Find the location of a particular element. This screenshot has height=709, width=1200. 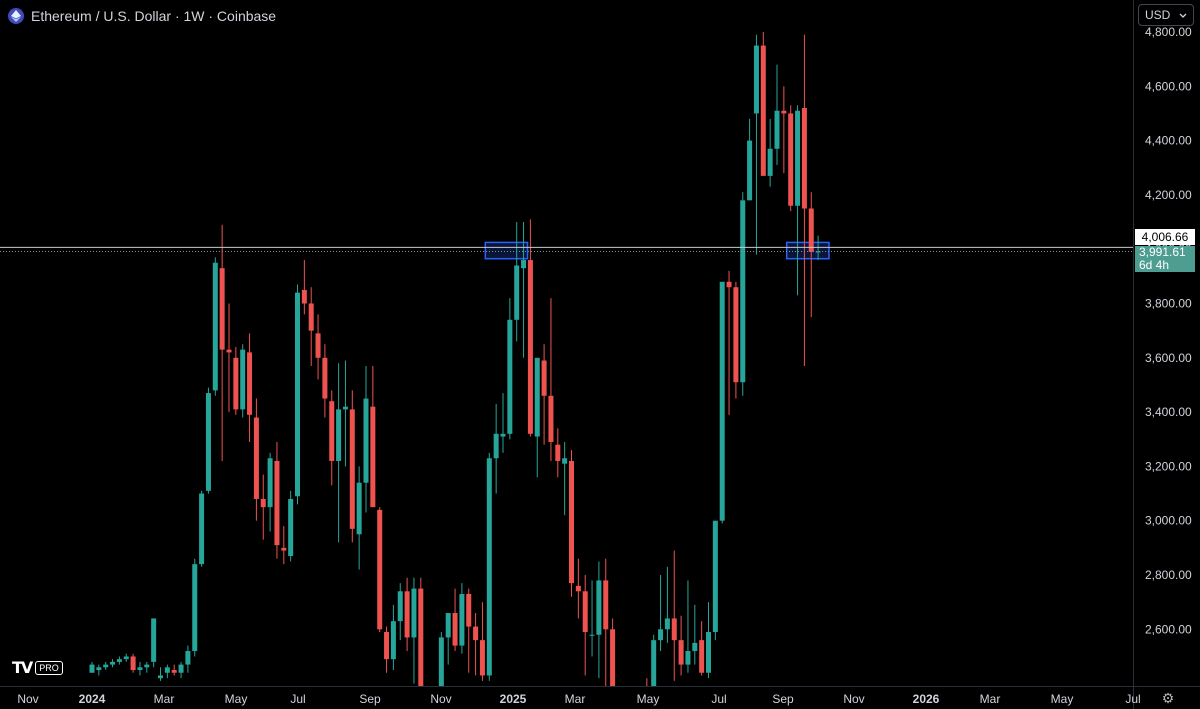

y-tick-label: 4,200.00 is located at coordinates (1168, 195).